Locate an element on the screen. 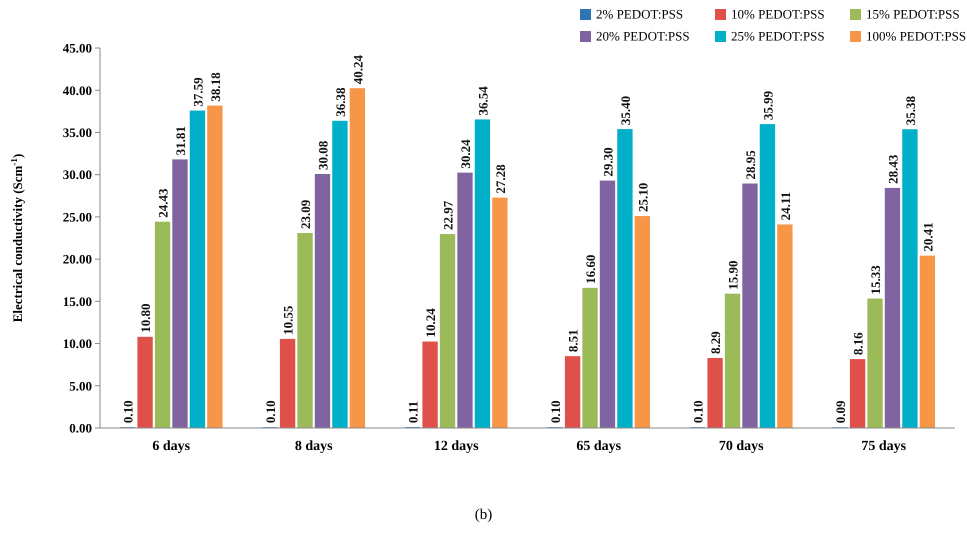 The image size is (967, 543). data-label: 38.18 is located at coordinates (215, 87).